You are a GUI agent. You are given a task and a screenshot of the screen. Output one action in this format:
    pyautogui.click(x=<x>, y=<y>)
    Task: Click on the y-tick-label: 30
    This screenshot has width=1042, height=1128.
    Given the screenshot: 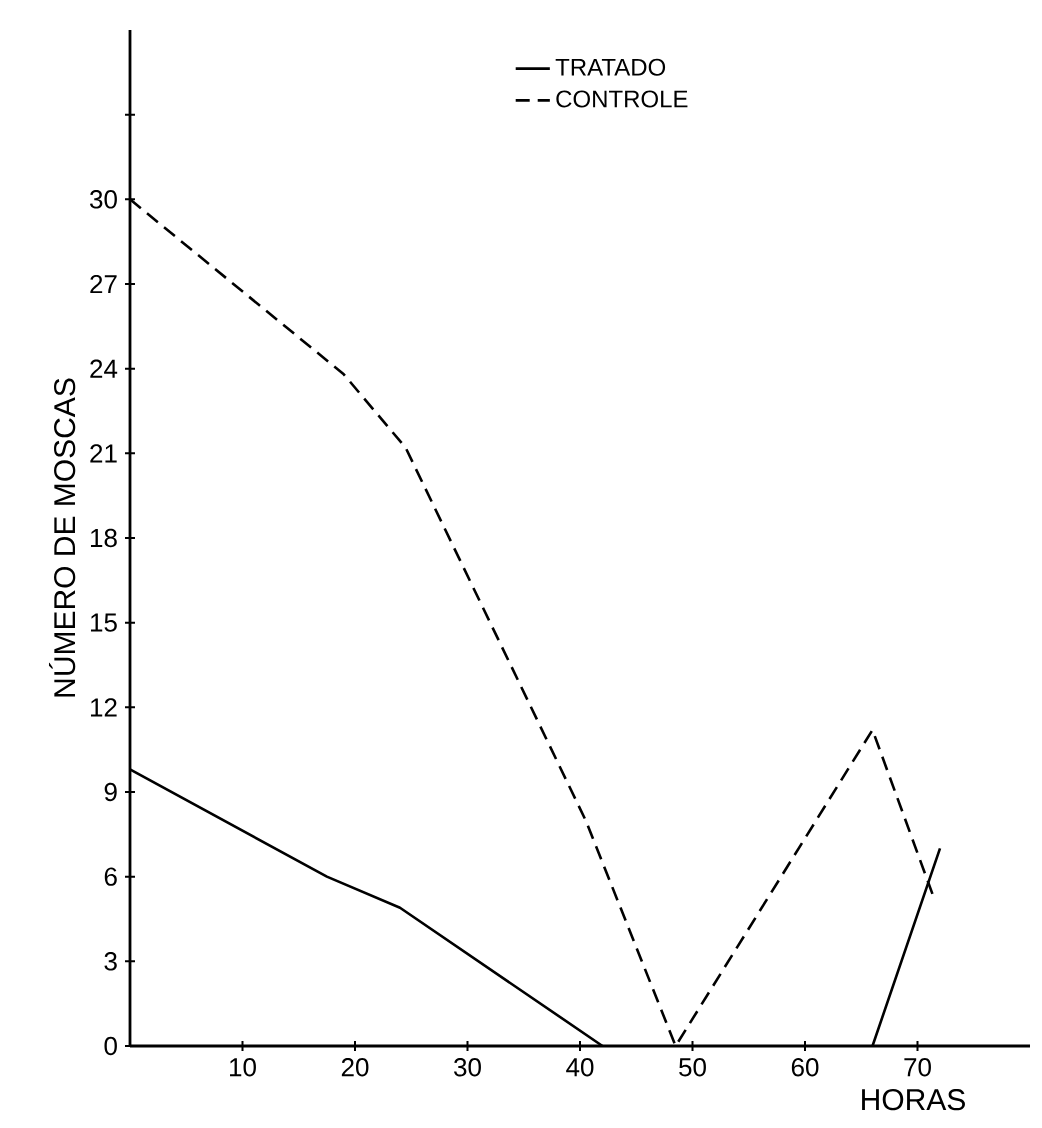 What is the action you would take?
    pyautogui.click(x=103, y=199)
    